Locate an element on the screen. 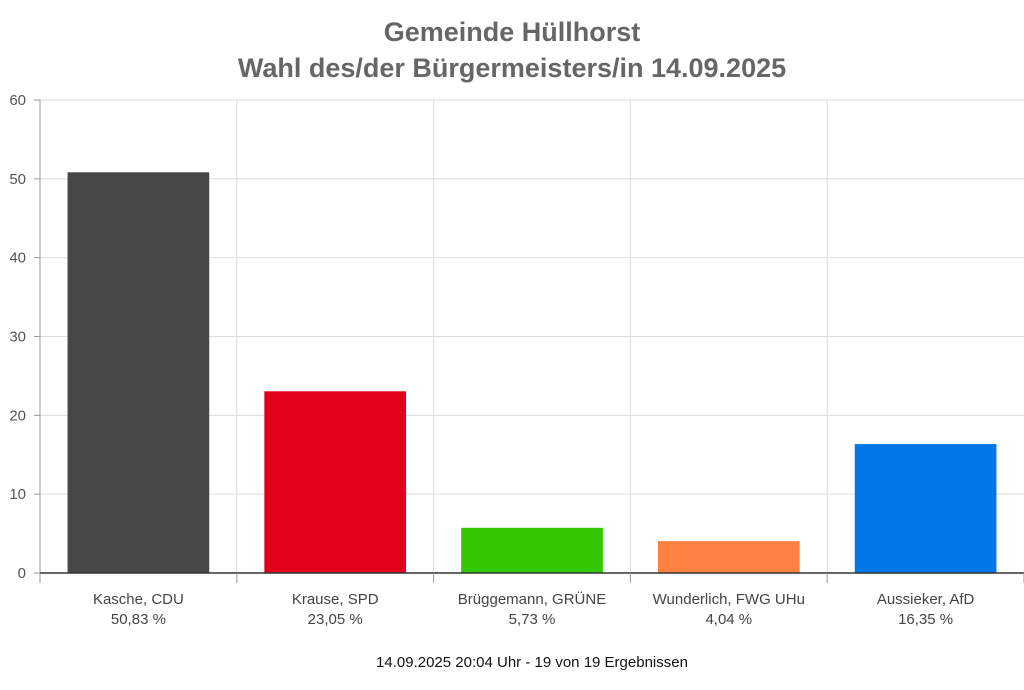 This screenshot has height=690, width=1024. value-label: 23,05 % is located at coordinates (335, 619).